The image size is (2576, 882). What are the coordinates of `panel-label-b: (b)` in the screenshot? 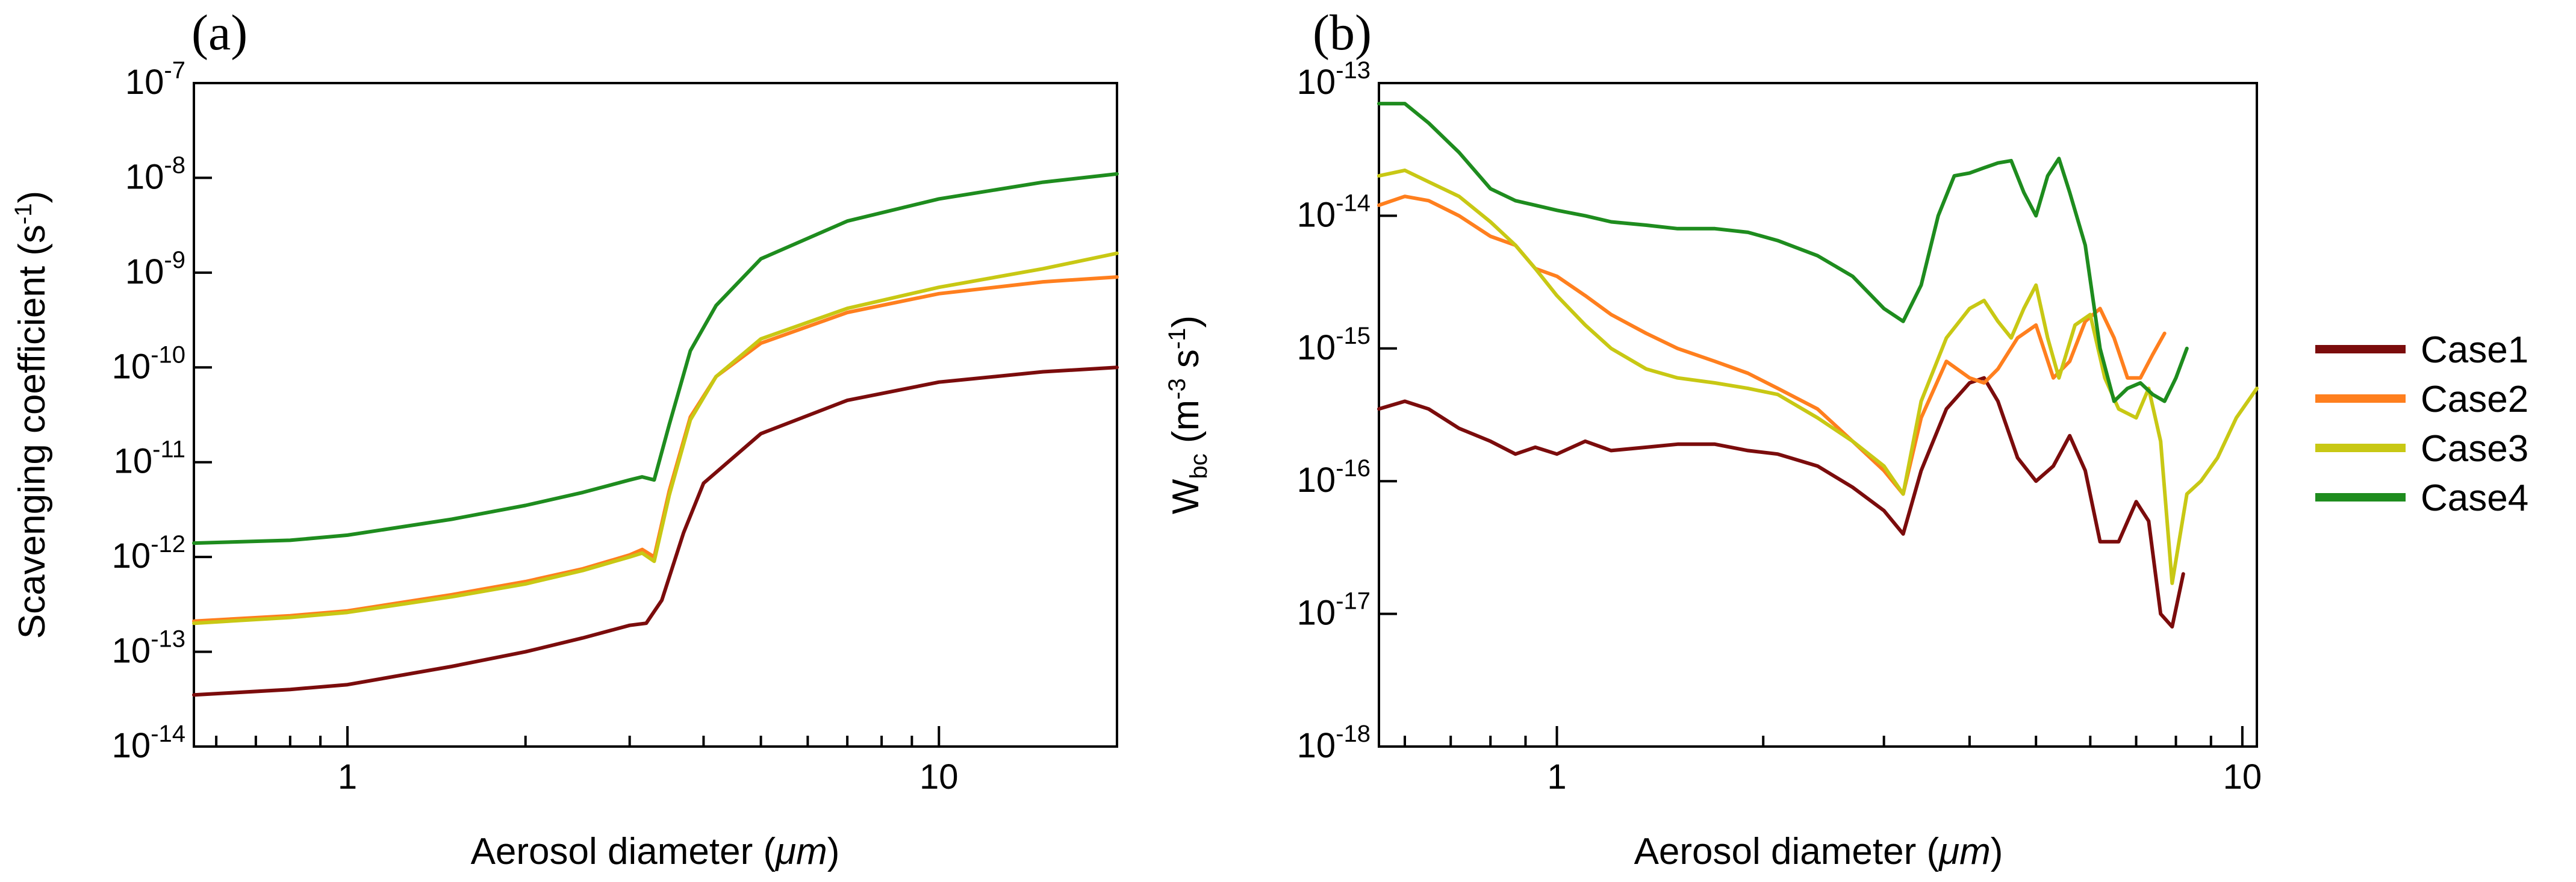 It's located at (1343, 33).